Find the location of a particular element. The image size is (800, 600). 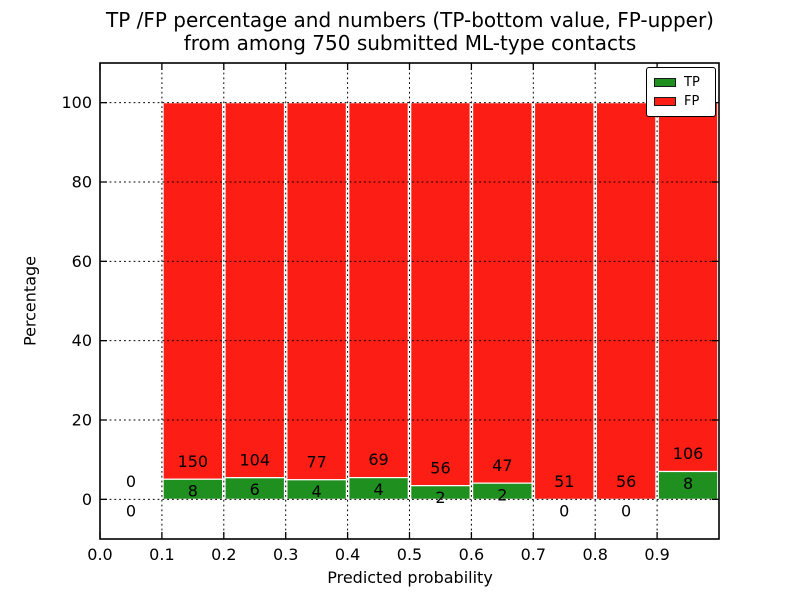

x-axis-label: Predicted probability is located at coordinates (410, 577).